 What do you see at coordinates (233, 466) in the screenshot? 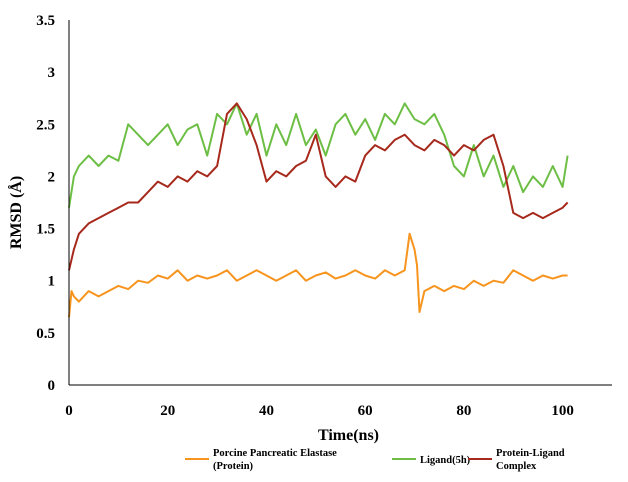
I see `legend-label: (Protein)` at bounding box center [233, 466].